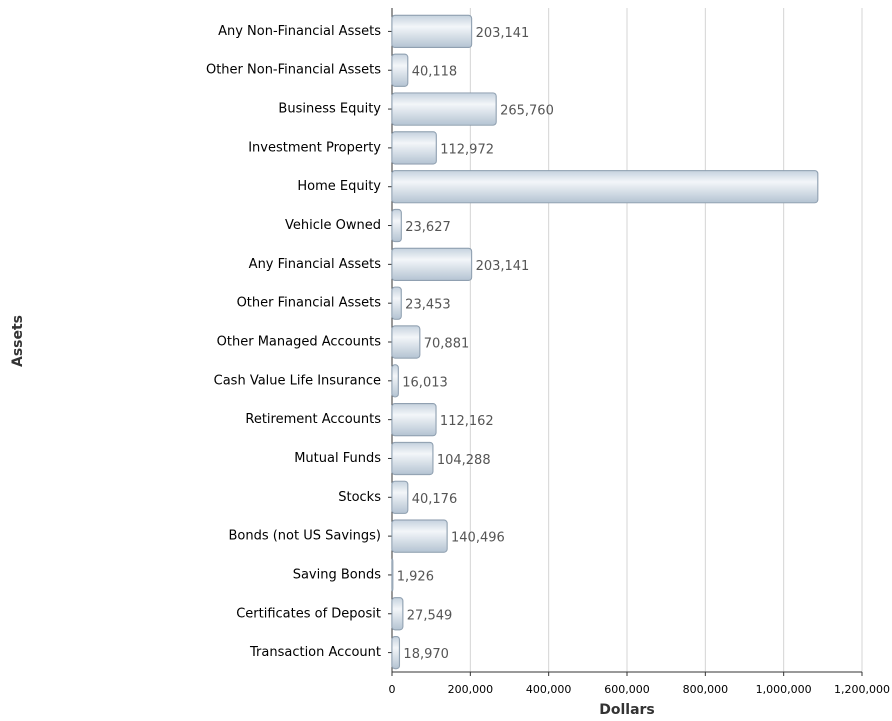  What do you see at coordinates (329, 109) in the screenshot?
I see `y-tick-label: Business Equity` at bounding box center [329, 109].